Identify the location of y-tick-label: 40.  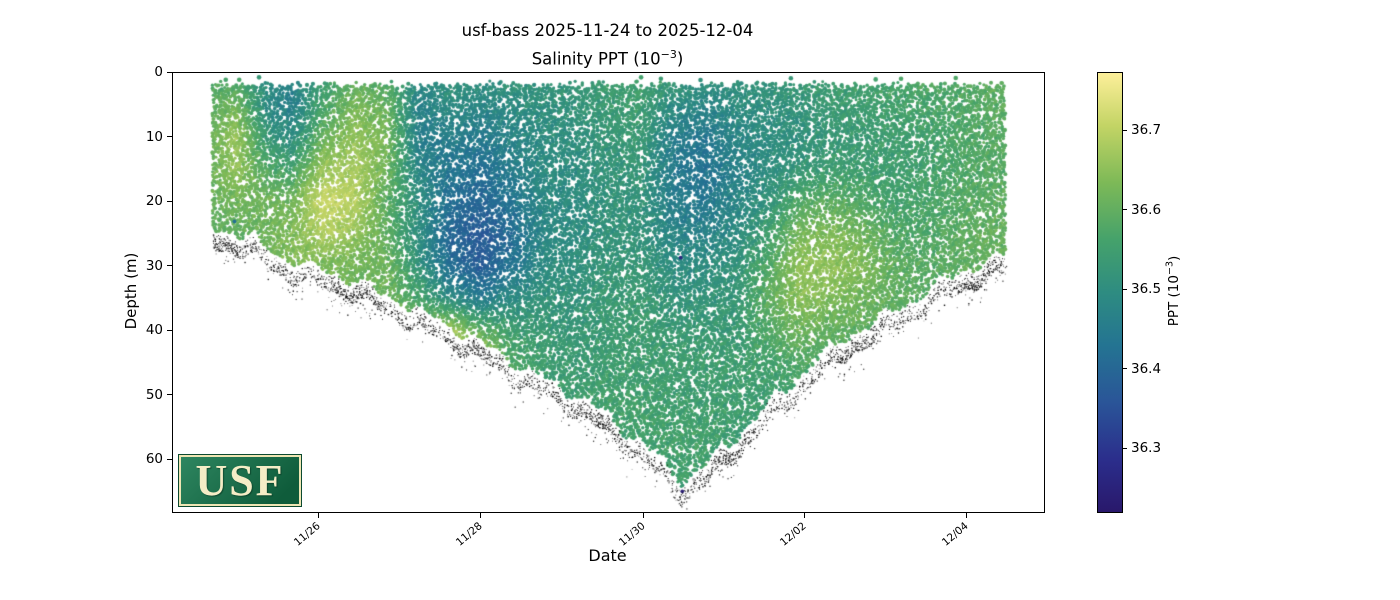
(154, 330).